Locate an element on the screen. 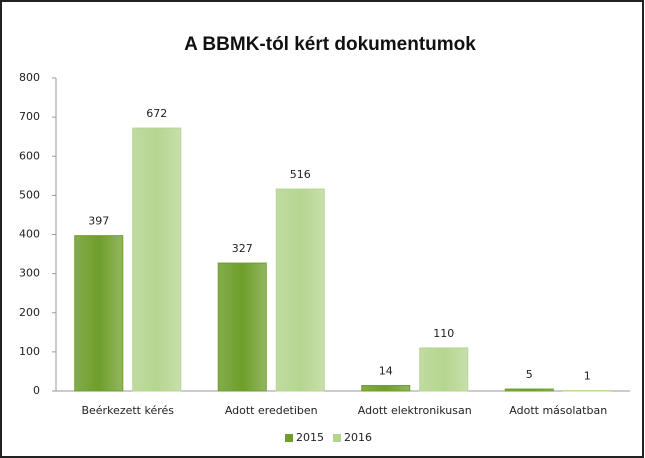  data-label: 1 is located at coordinates (587, 376).